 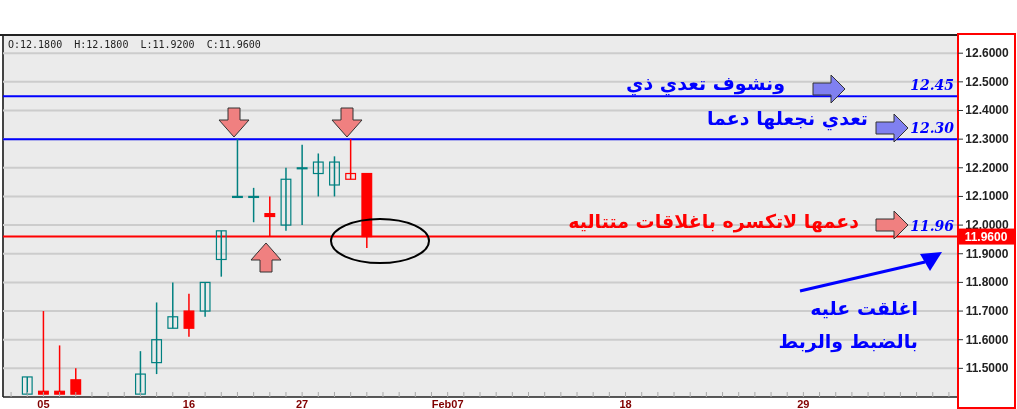 I want to click on x-tick-label: 05, so click(x=43, y=403).